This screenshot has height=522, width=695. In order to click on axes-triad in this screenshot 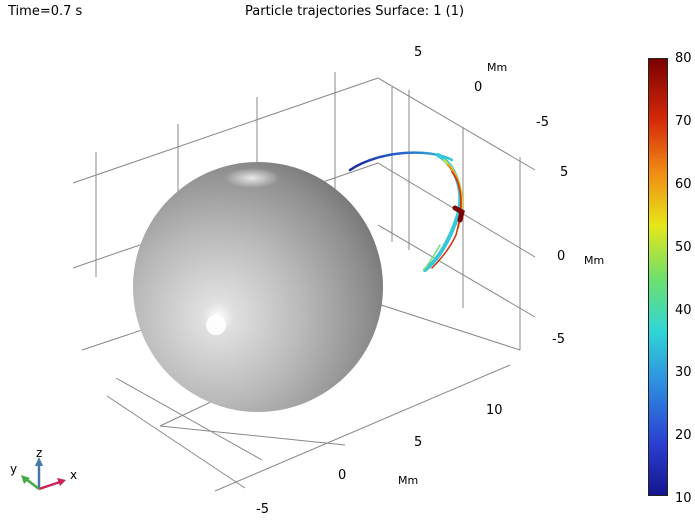, I will do `click(43, 474)`.